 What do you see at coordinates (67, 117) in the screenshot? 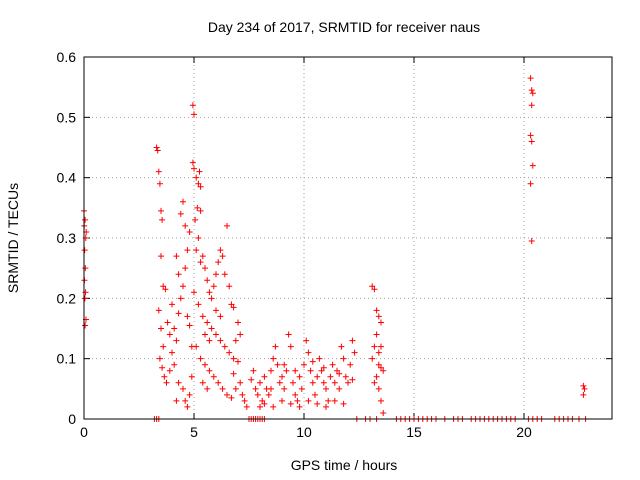
I see `y-tick-label: 0.5` at bounding box center [67, 117].